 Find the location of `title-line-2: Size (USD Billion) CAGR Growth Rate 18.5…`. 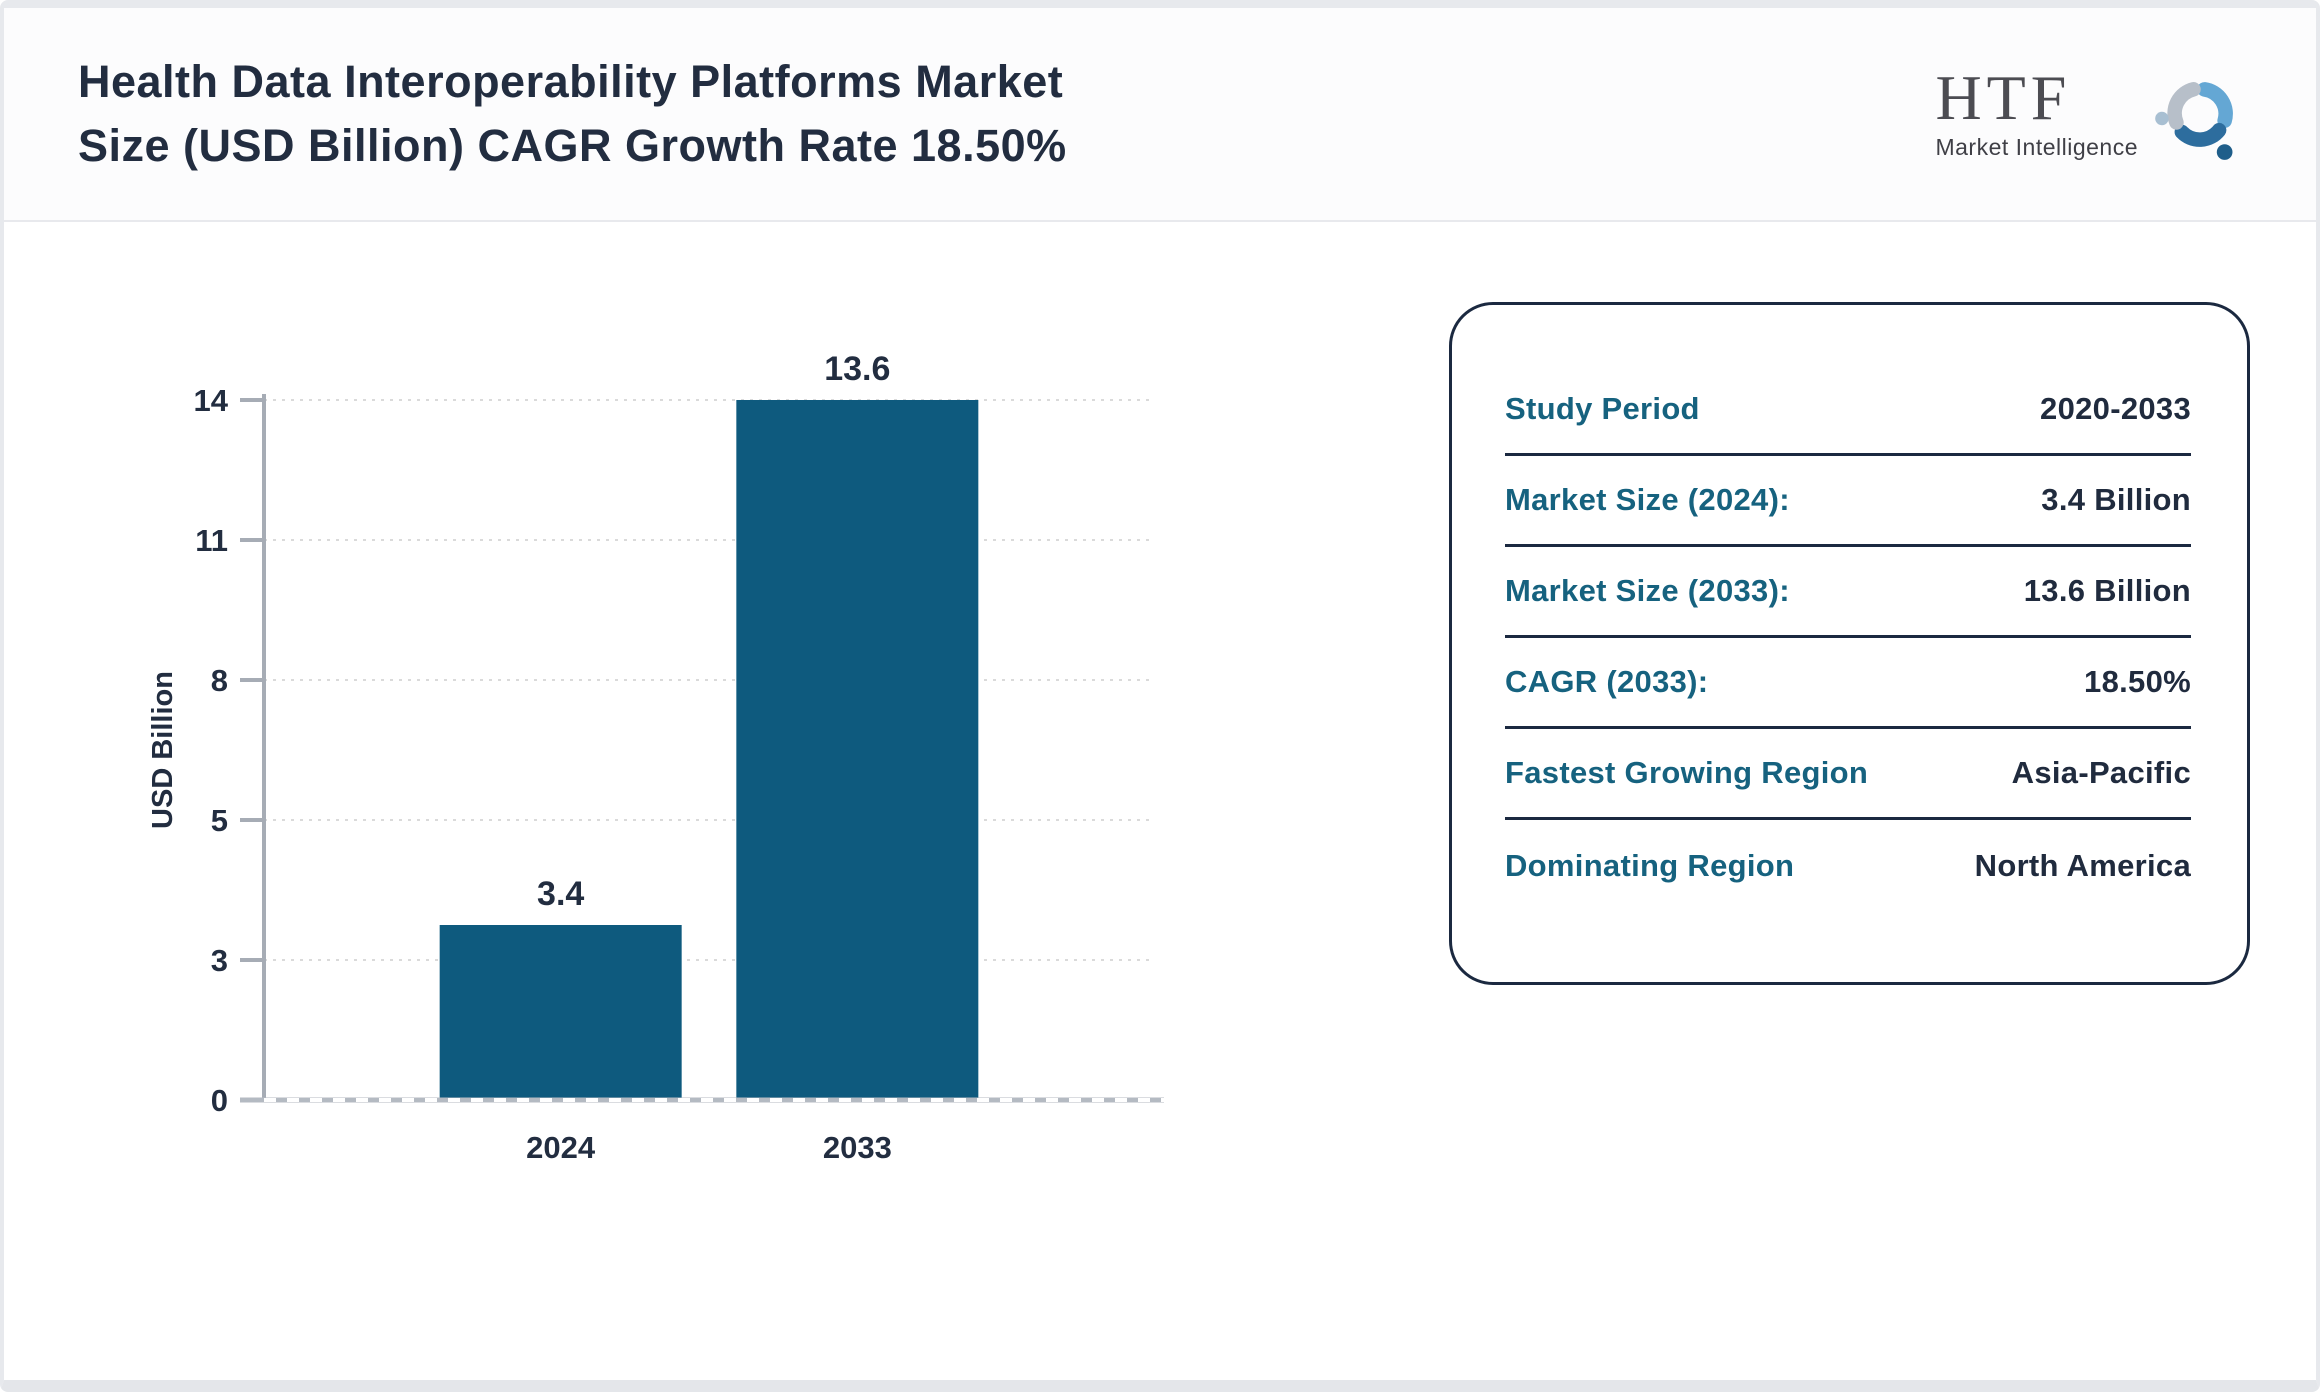

title-line-2: Size (USD Billion) CAGR Growth Rate 18.5… is located at coordinates (572, 145).